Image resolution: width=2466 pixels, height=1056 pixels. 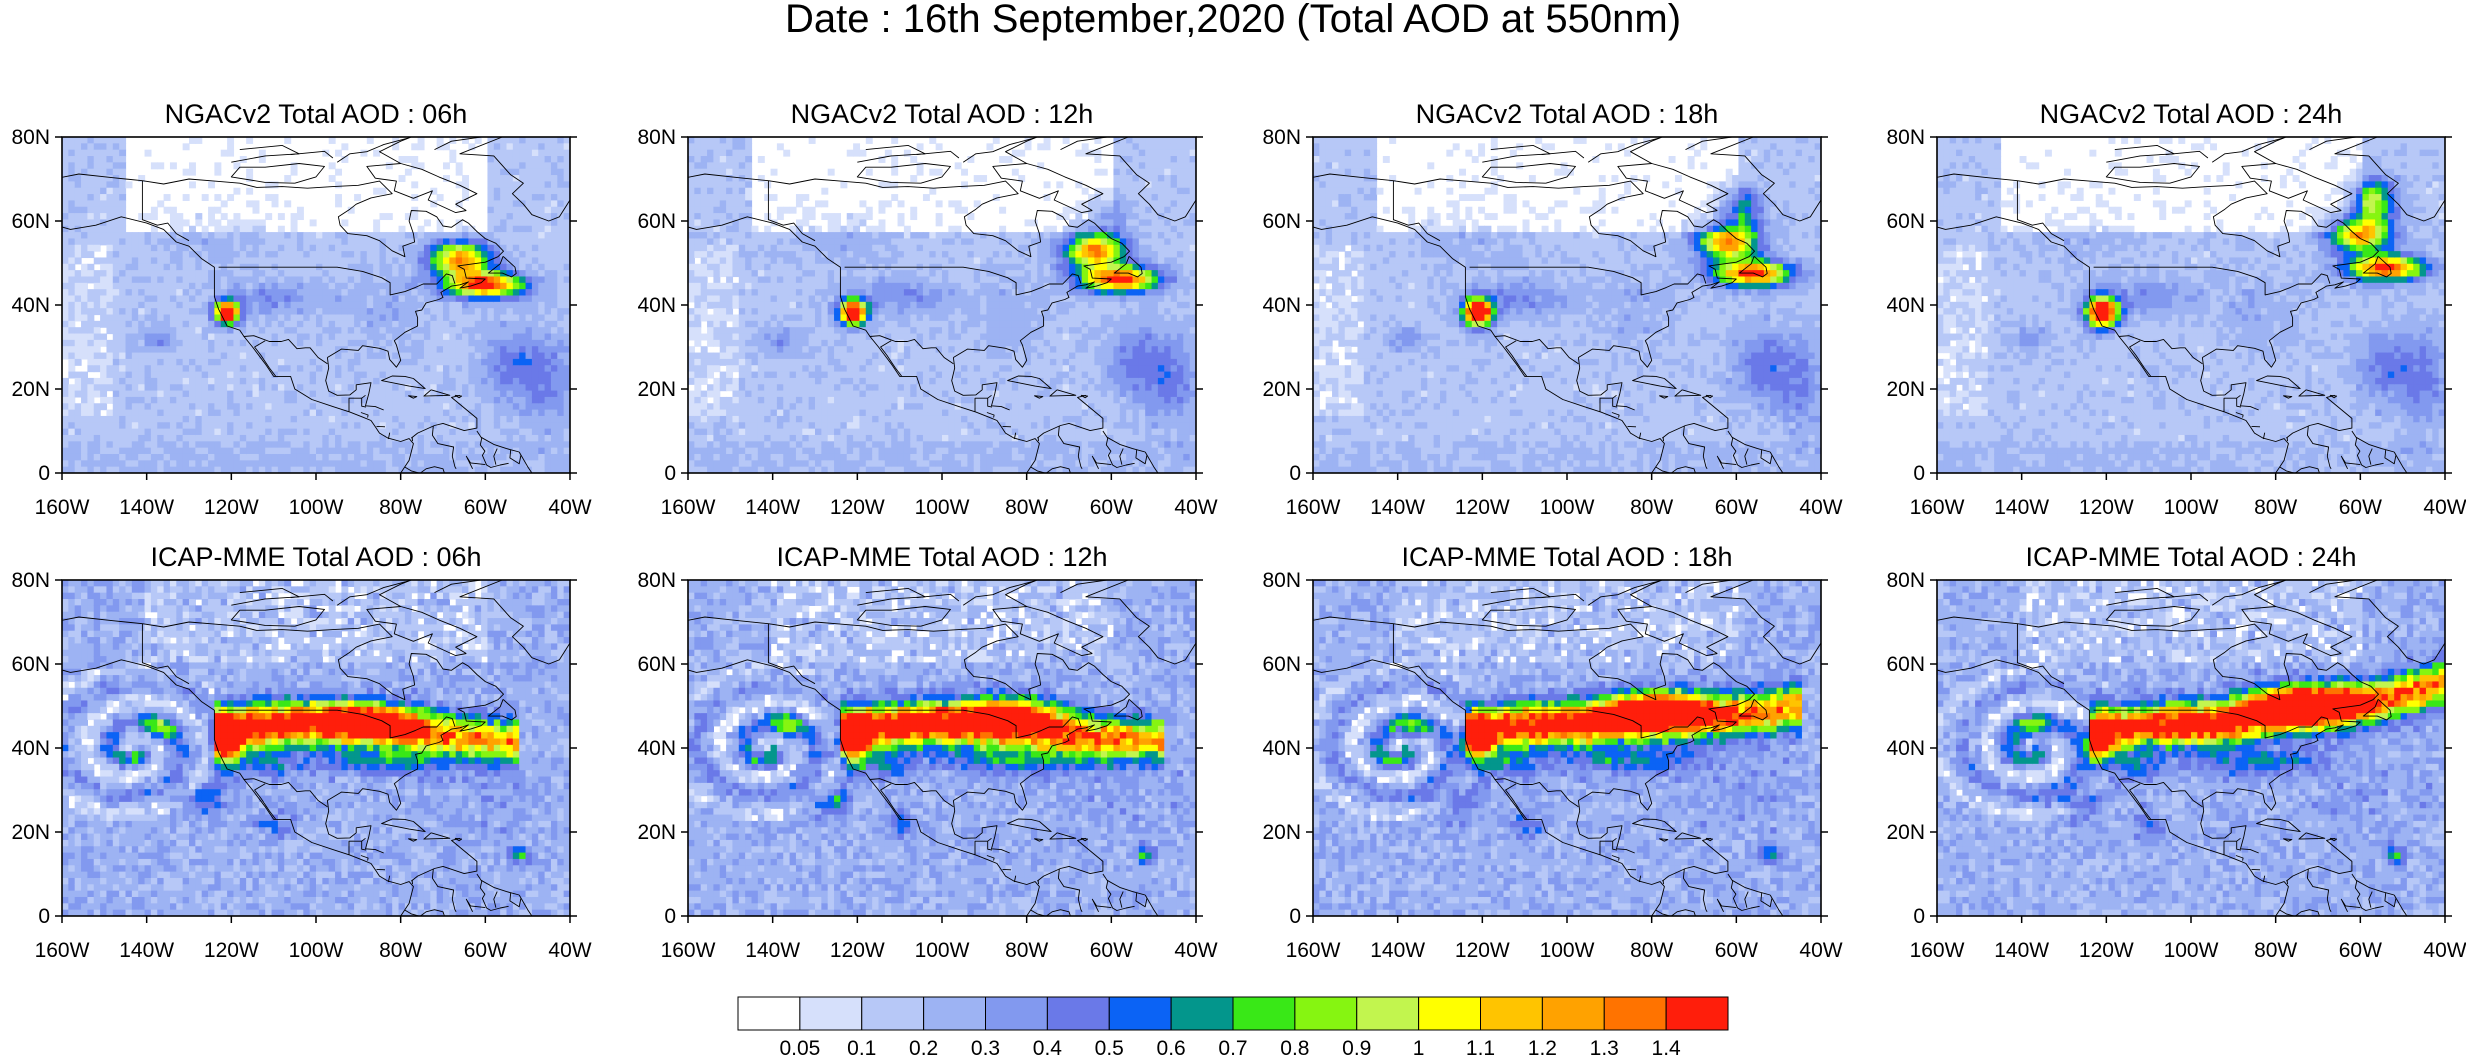 What do you see at coordinates (1232, 1046) in the screenshot?
I see `colorbar-label: 0.7` at bounding box center [1232, 1046].